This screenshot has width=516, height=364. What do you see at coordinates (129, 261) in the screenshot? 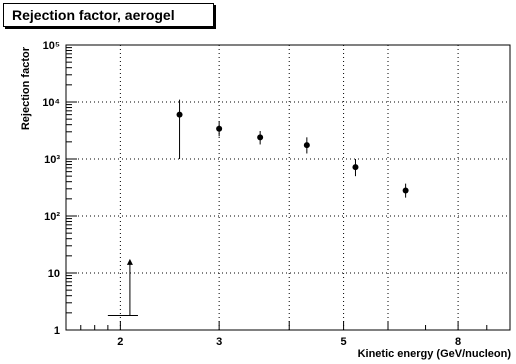
I see `limit-arrow-head` at bounding box center [129, 261].